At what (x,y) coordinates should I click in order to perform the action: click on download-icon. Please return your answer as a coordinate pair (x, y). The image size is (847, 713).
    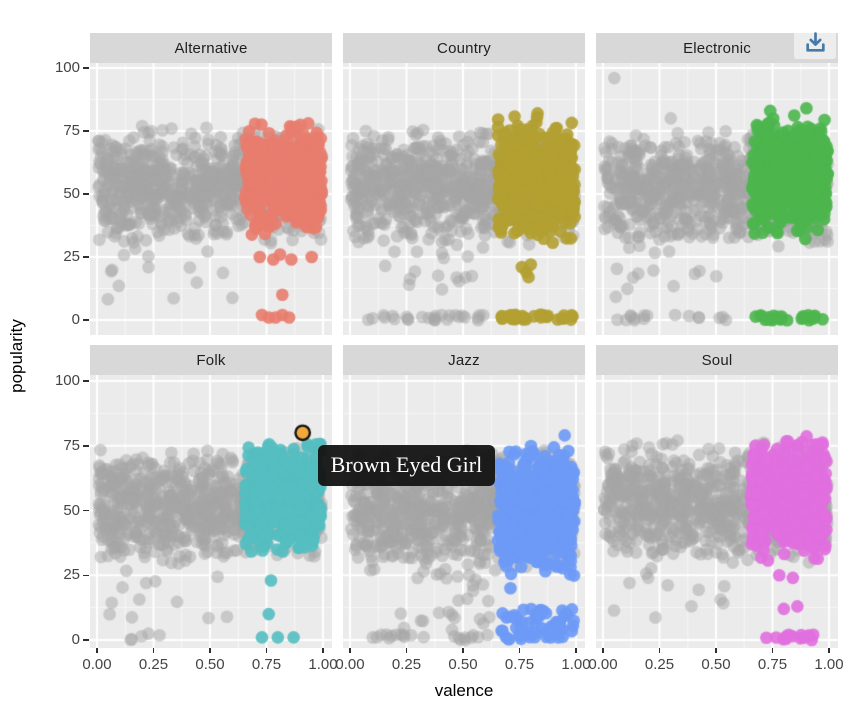
    Looking at the image, I should click on (815, 42).